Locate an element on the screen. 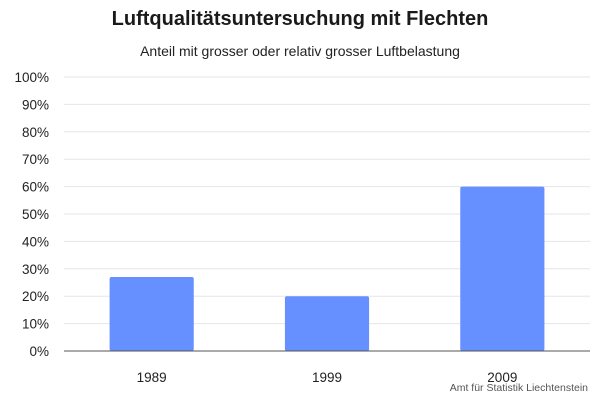 This screenshot has width=600, height=400. x-tick-label: 2009 is located at coordinates (502, 377).